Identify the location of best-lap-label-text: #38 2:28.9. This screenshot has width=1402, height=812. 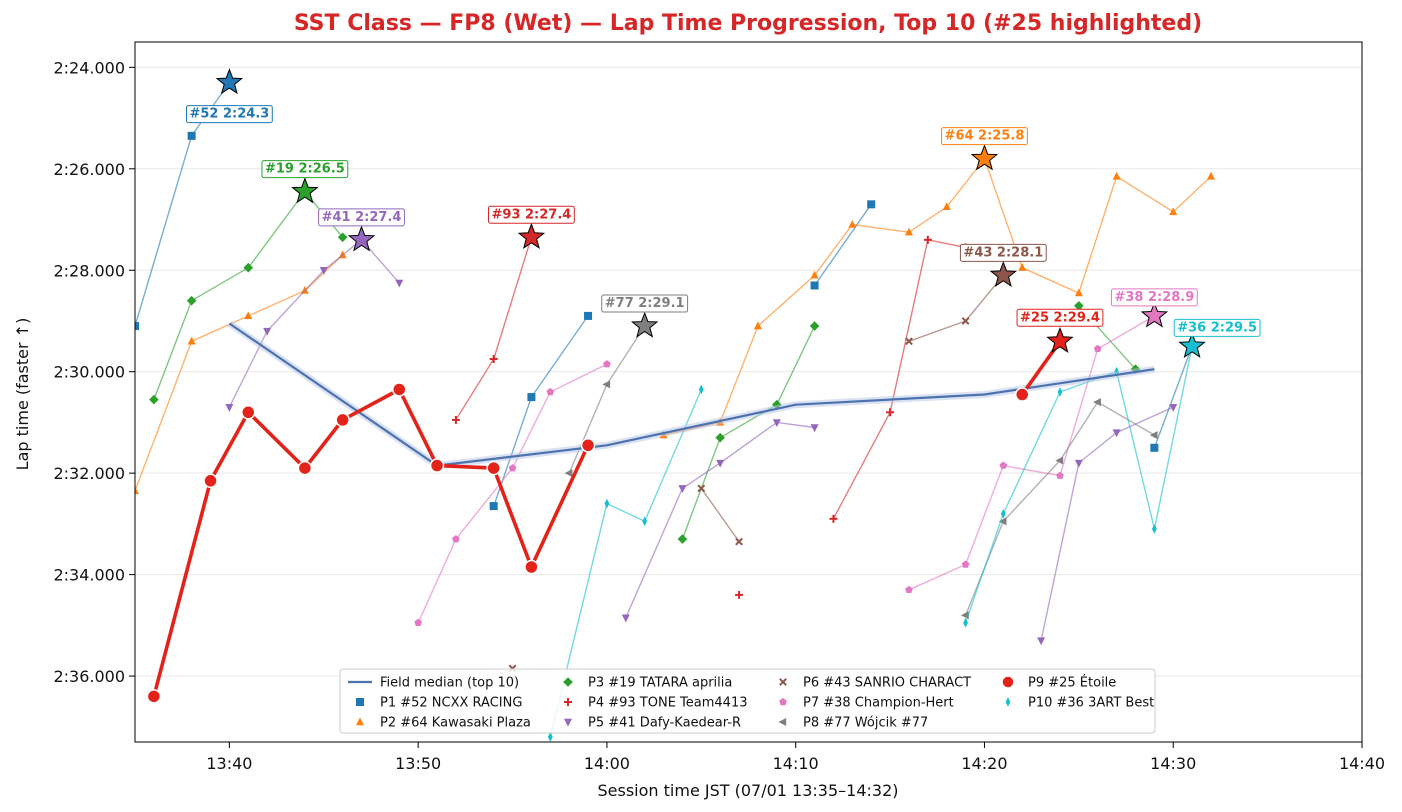
(1154, 297).